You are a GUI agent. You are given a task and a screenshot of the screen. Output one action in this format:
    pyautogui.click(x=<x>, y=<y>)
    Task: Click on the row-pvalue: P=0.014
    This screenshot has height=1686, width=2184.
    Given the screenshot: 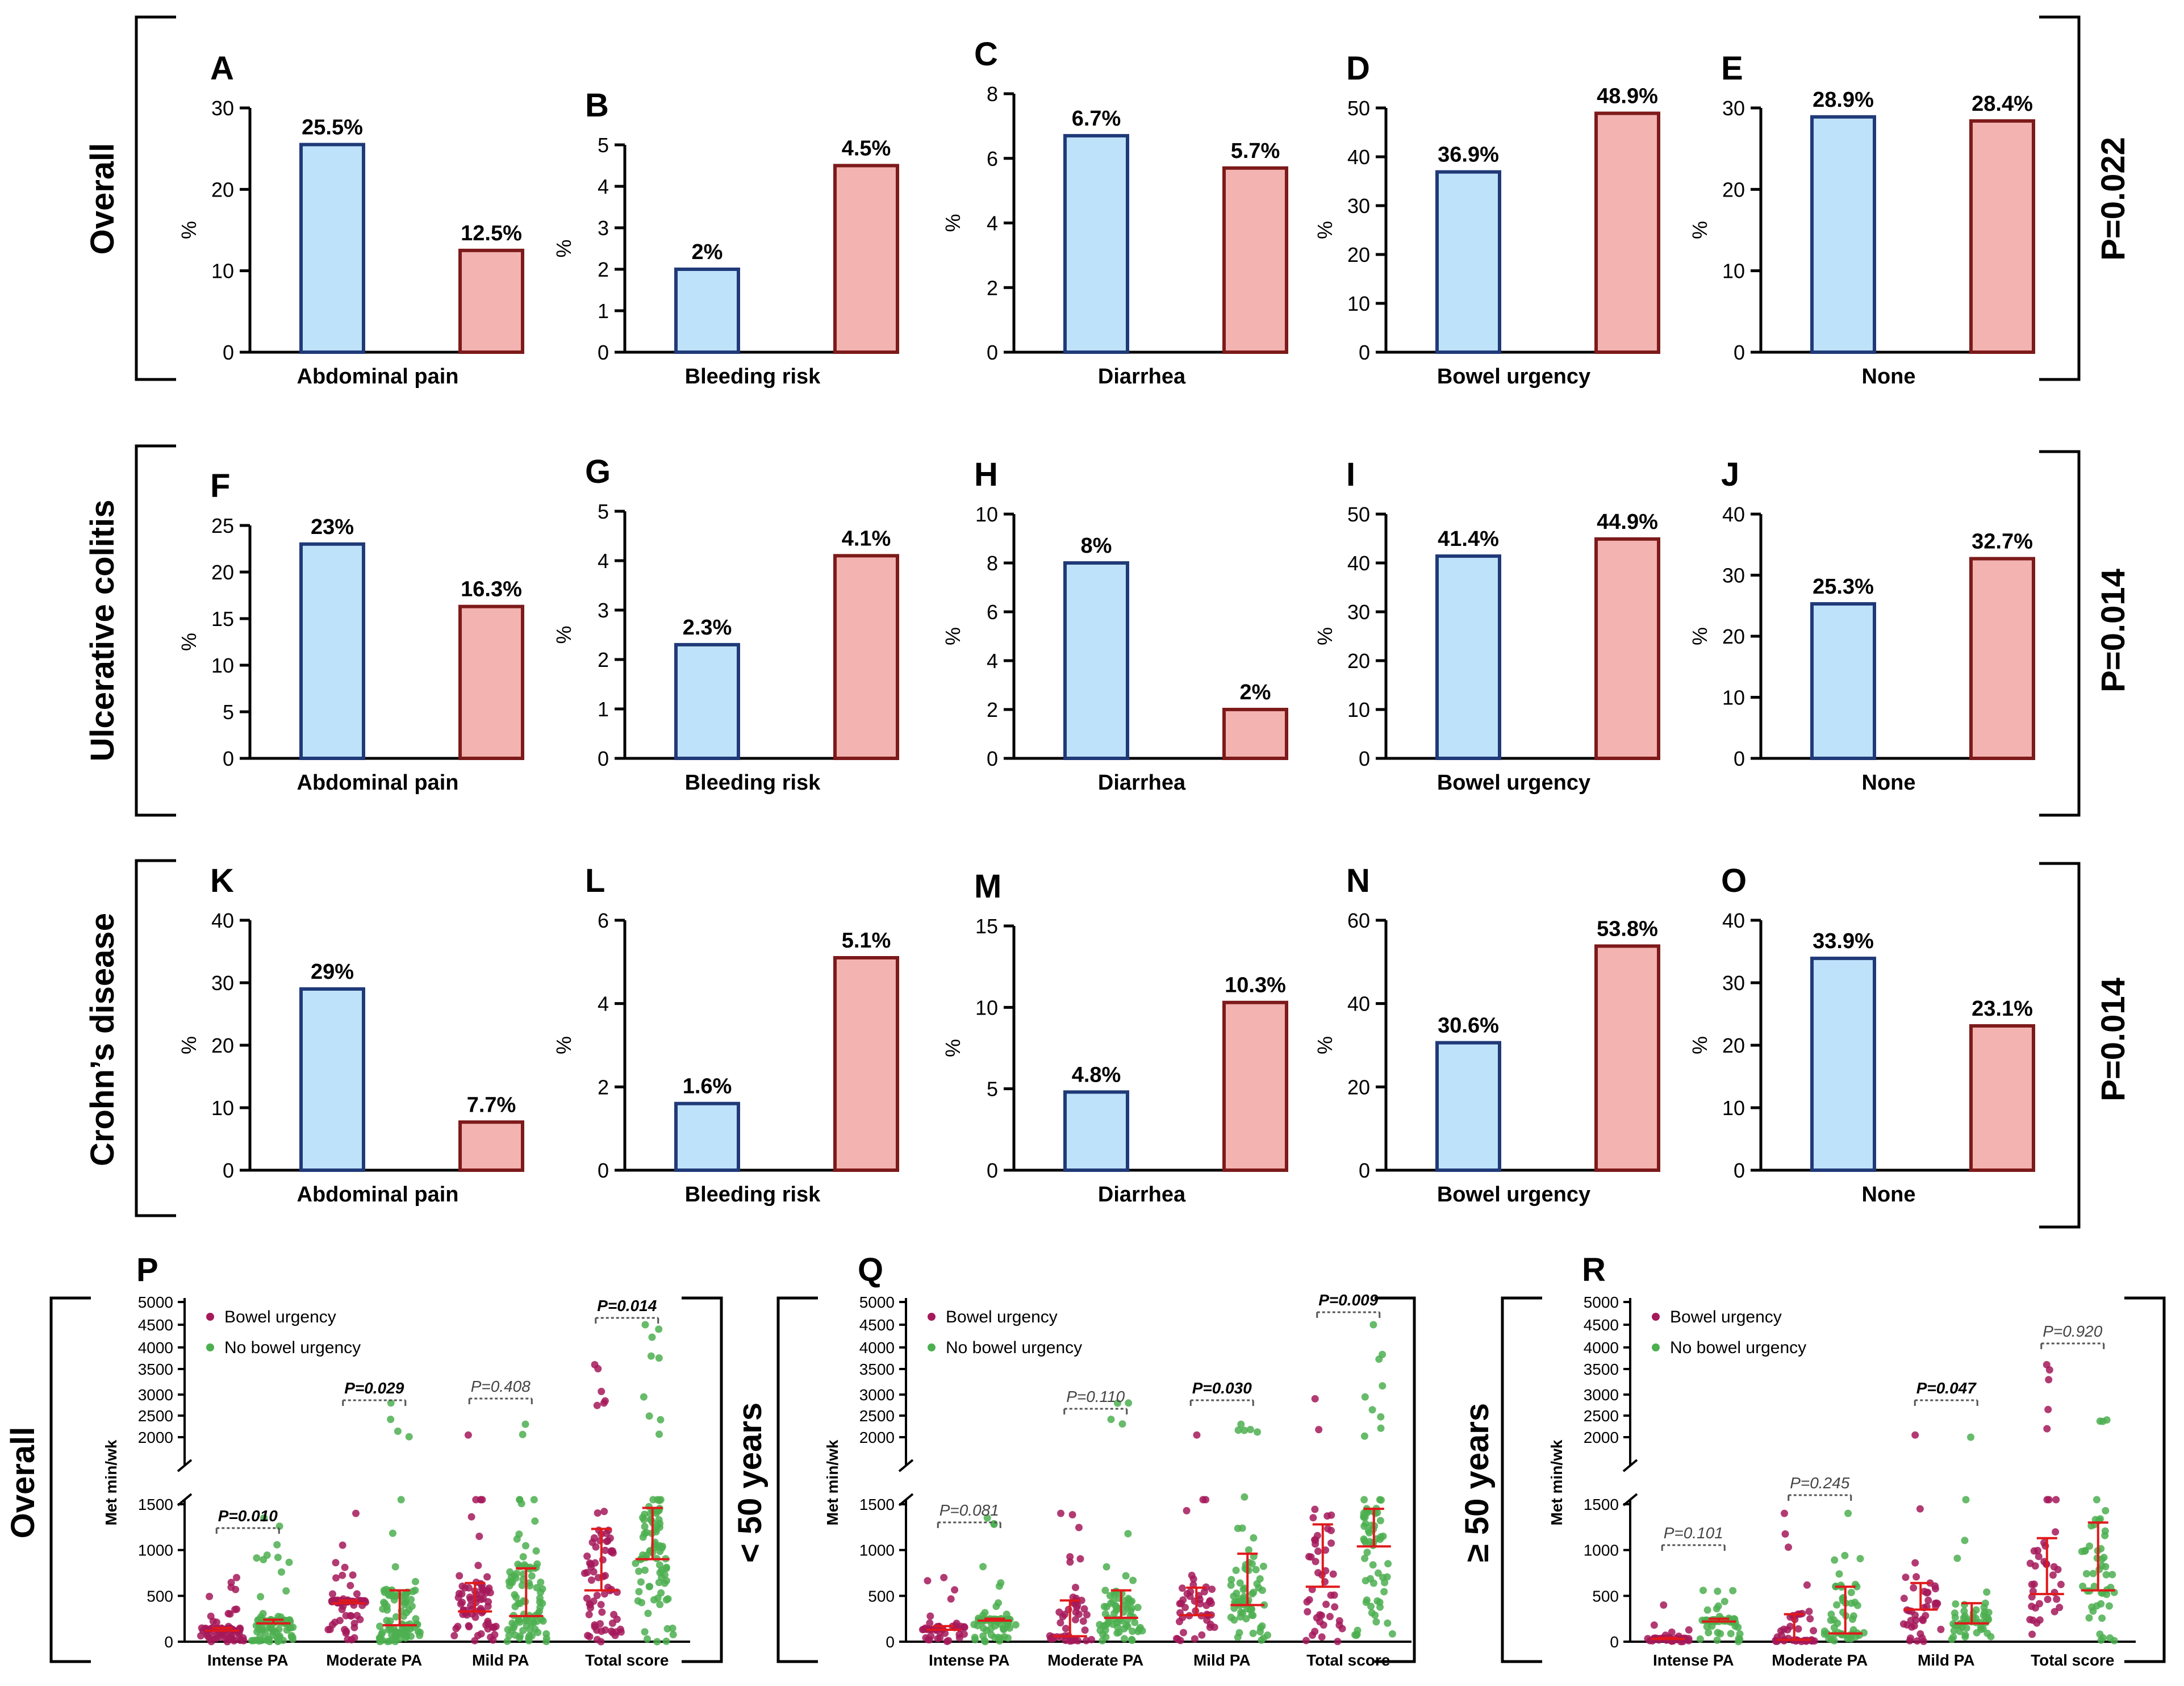 What is the action you would take?
    pyautogui.click(x=2113, y=1039)
    